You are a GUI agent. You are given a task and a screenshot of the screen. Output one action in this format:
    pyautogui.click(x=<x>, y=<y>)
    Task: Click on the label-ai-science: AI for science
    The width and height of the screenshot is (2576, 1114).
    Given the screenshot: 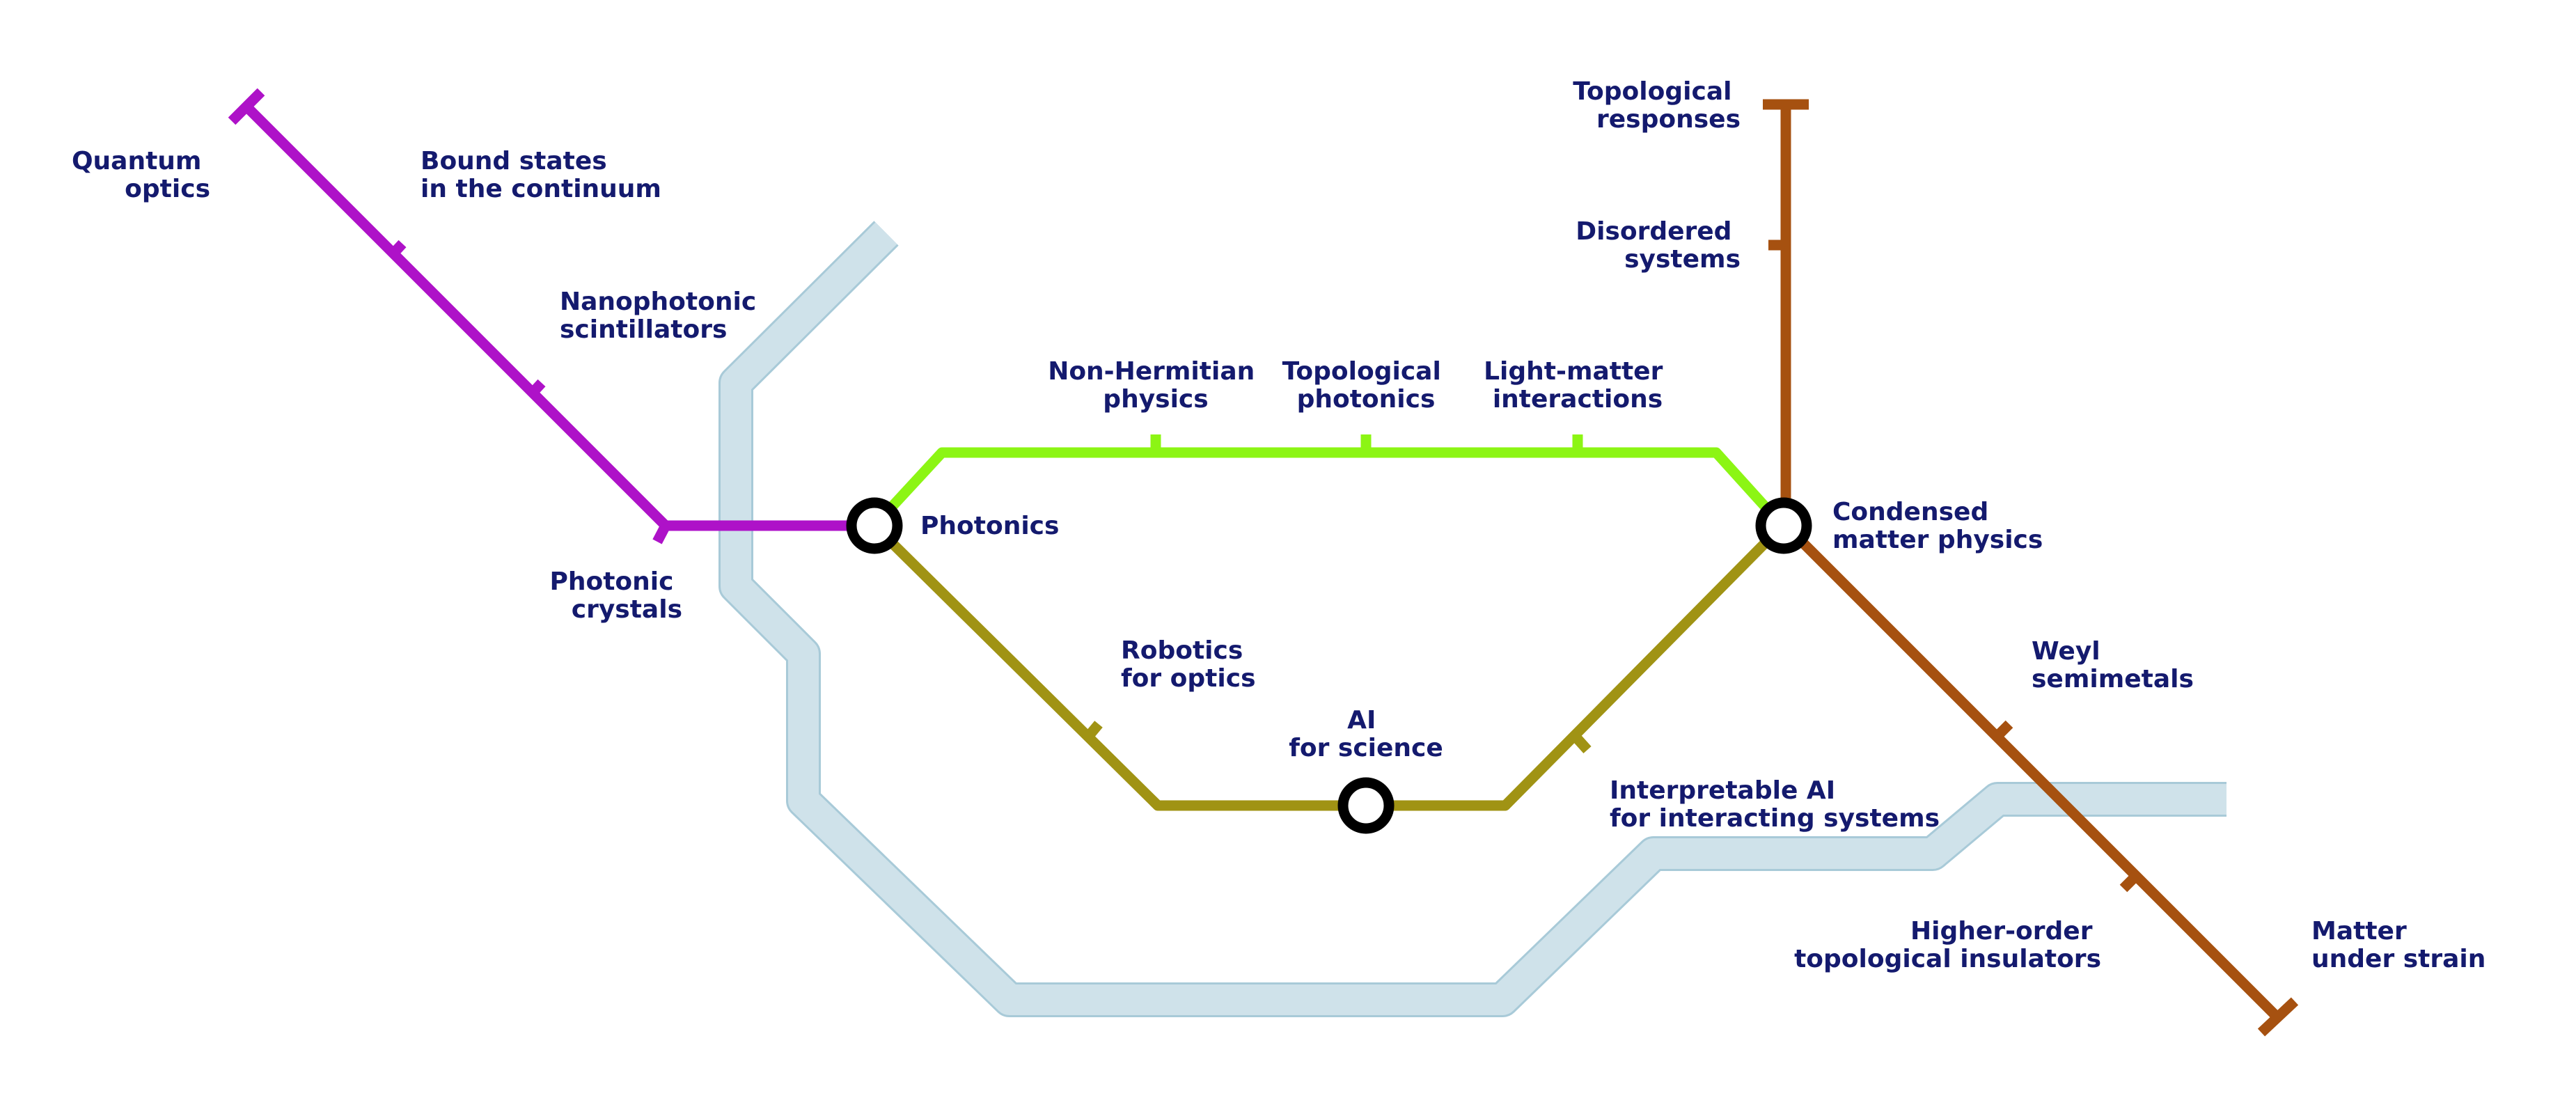 What is the action you would take?
    pyautogui.click(x=1366, y=734)
    